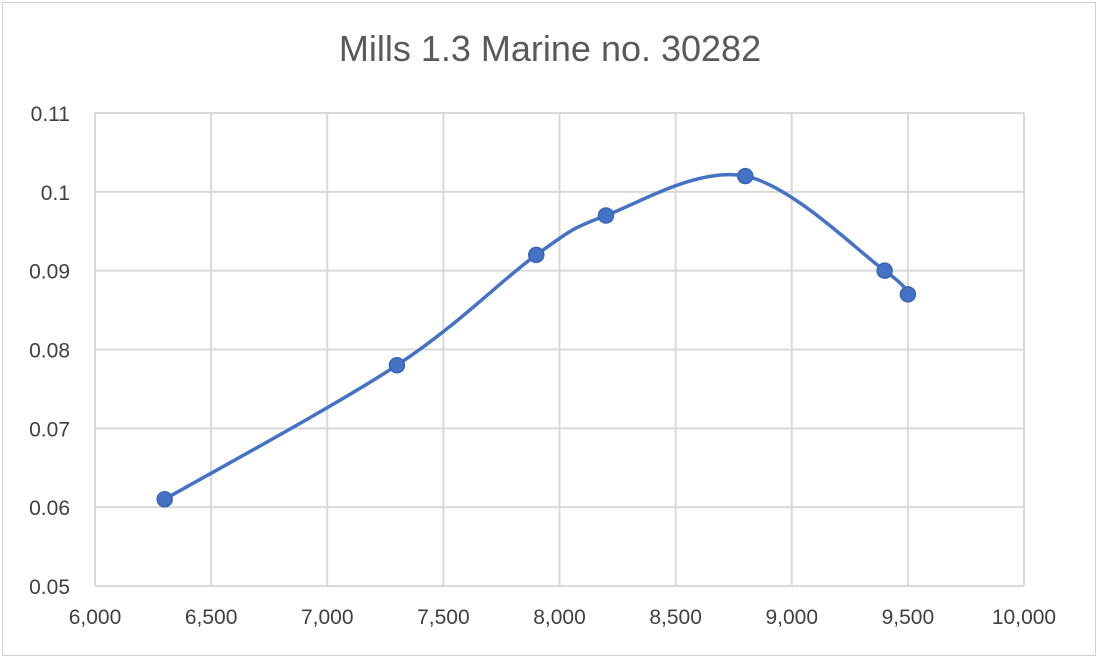 This screenshot has width=1100, height=660. What do you see at coordinates (95, 617) in the screenshot?
I see `x-tick-label: 6,000` at bounding box center [95, 617].